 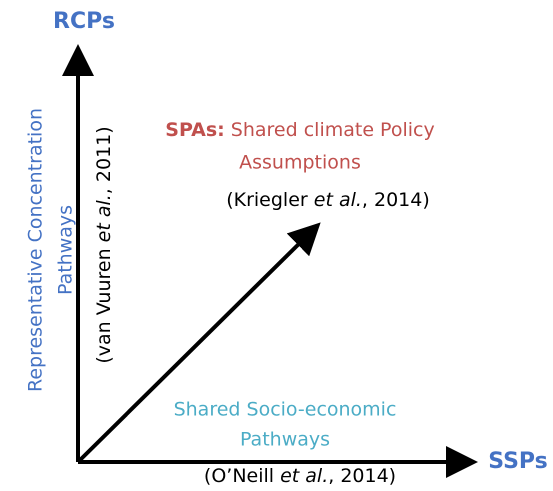 I want to click on y-axis-description: Representative Concentration Pathways, so click(x=51, y=250).